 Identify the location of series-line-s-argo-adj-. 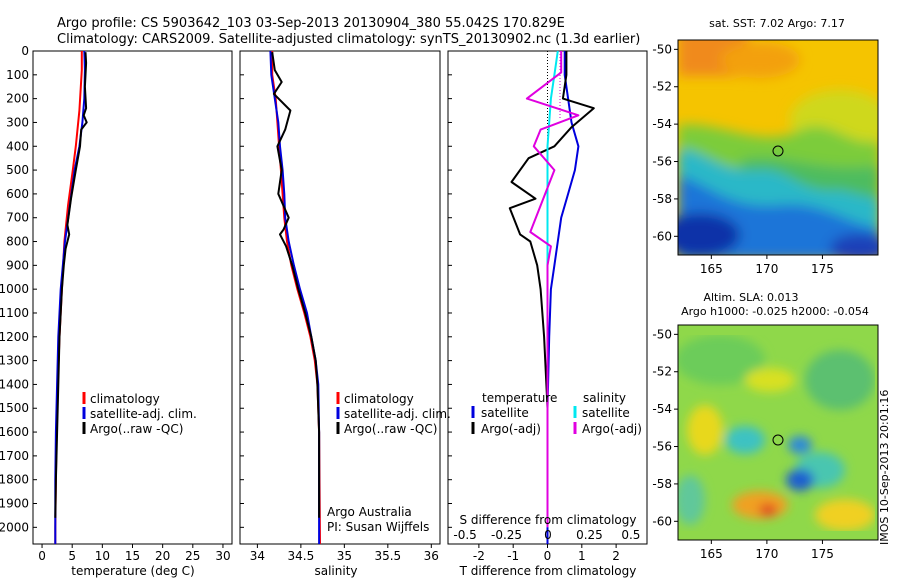
(552, 289).